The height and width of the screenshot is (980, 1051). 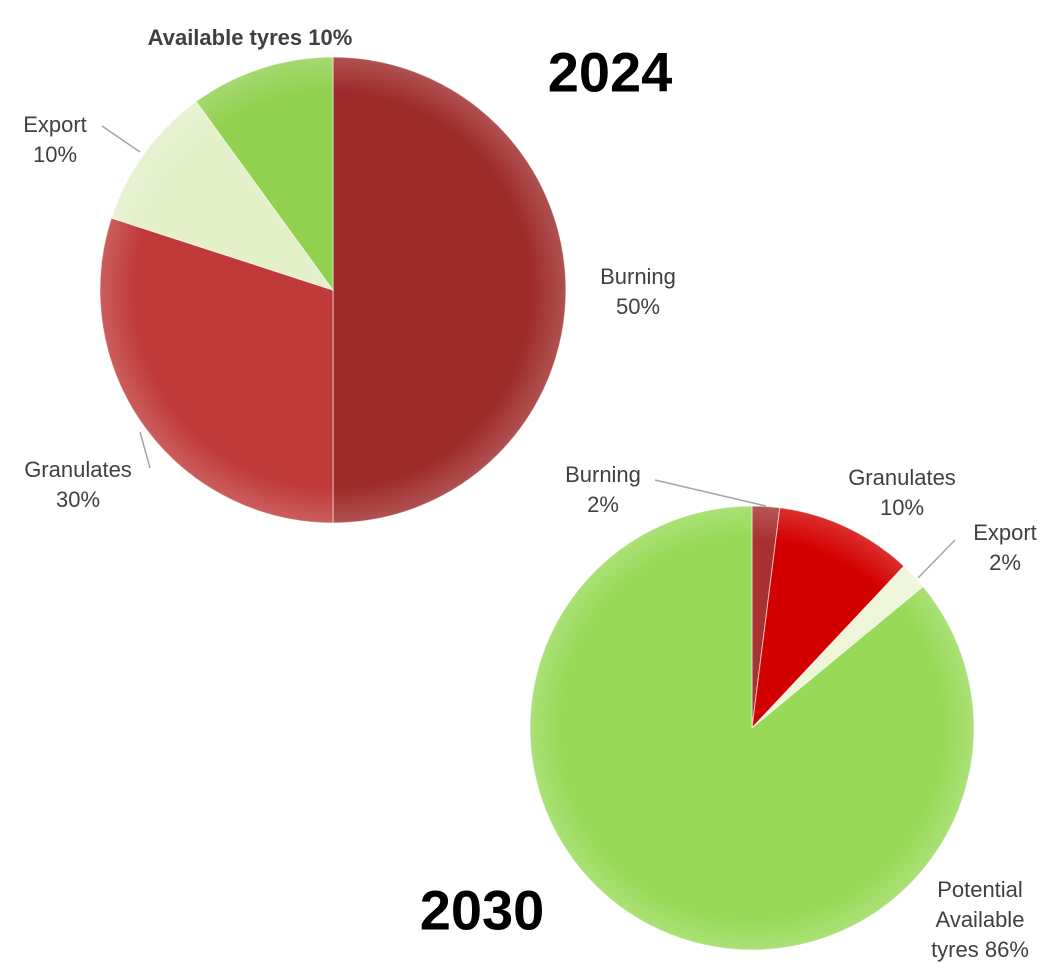 I want to click on data-label: Burning 2%, so click(x=603, y=490).